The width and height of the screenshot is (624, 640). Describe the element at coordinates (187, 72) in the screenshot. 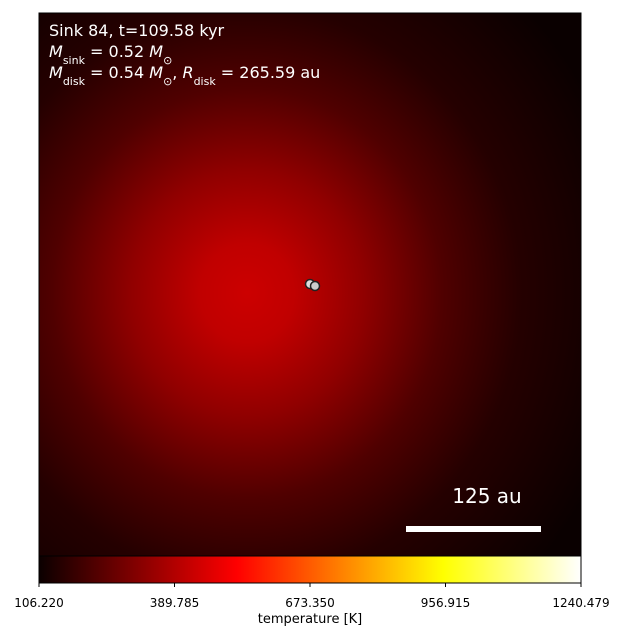

I see `annotation-segment: R` at that location.